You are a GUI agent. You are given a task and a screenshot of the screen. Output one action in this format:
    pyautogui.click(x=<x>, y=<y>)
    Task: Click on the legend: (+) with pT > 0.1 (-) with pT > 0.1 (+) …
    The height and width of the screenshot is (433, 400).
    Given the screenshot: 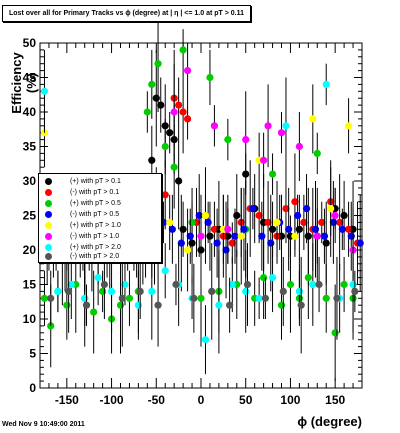 What is the action you would take?
    pyautogui.click(x=100, y=218)
    